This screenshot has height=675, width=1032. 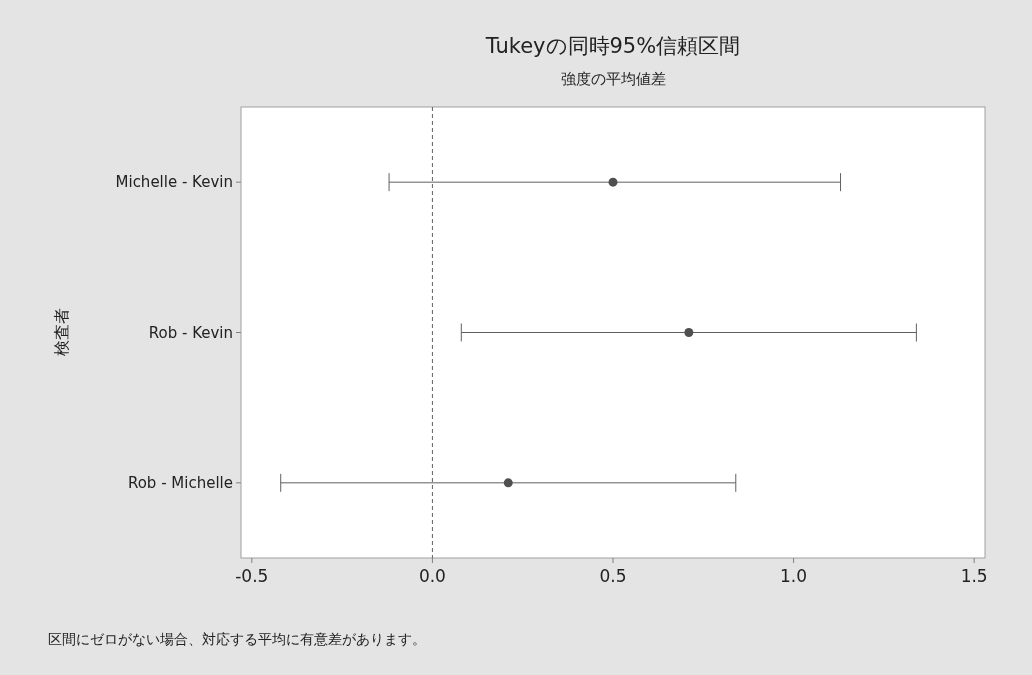 I want to click on y-tick-label: Michelle - Kevin, so click(x=174, y=182).